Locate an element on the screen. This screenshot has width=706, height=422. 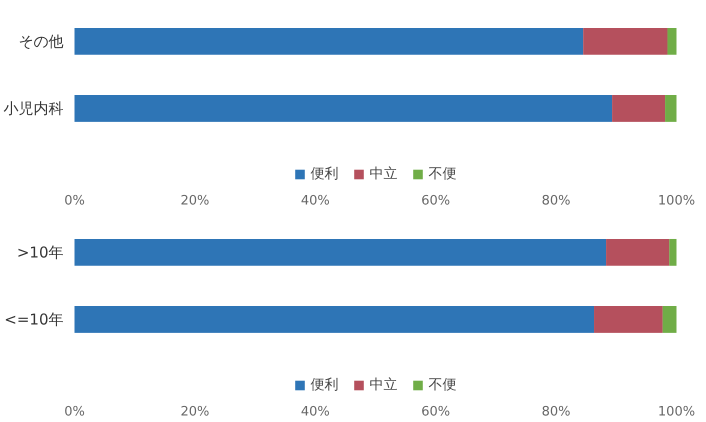
y-tick-label: >10年 is located at coordinates (40, 252).